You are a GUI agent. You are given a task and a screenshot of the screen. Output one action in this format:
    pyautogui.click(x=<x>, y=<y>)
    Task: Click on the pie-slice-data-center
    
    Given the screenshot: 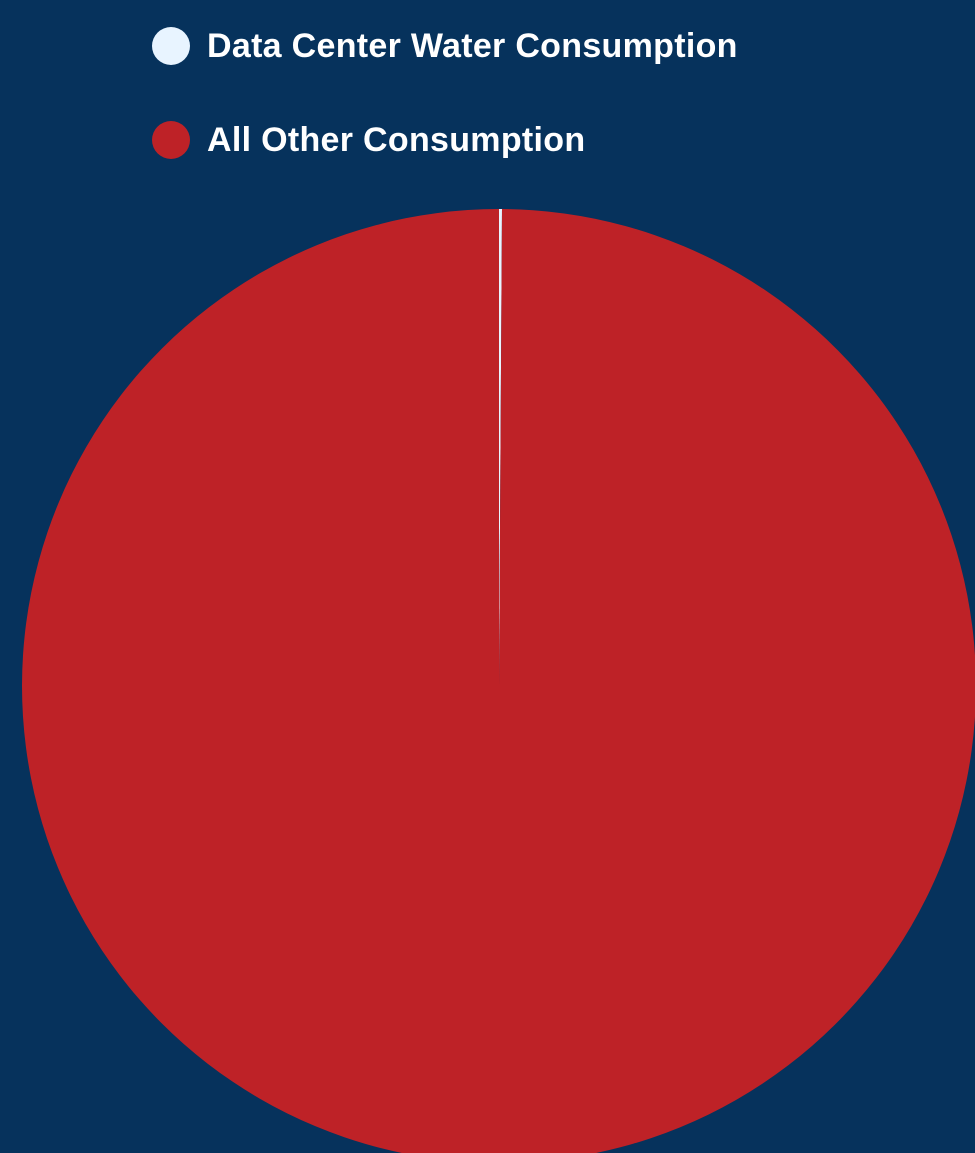 What is the action you would take?
    pyautogui.click(x=500, y=447)
    